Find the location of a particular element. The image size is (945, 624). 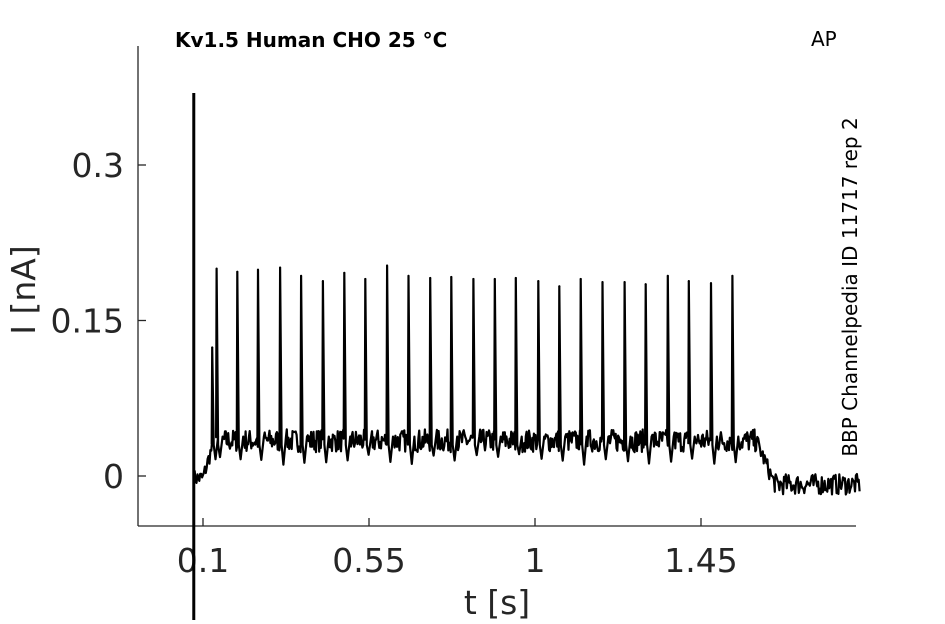

side-label: BBP Channelpedia ID 11717 rep 2 is located at coordinates (850, 286).